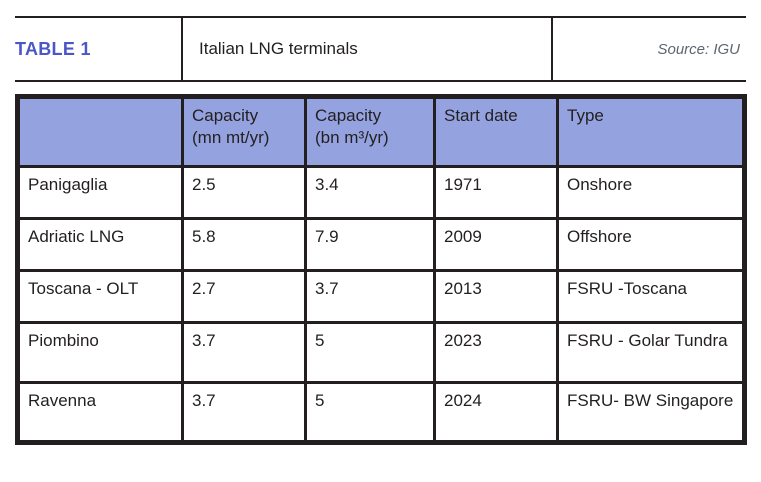 The width and height of the screenshot is (761, 482). What do you see at coordinates (370, 131) in the screenshot?
I see `col-header-capacity-bcm: Capacity (bn m³/yr)` at bounding box center [370, 131].